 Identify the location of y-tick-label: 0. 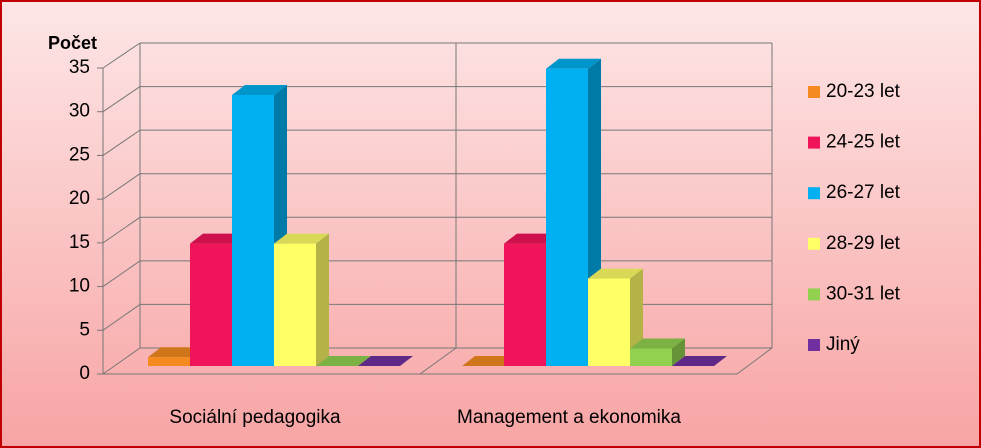
(84, 373).